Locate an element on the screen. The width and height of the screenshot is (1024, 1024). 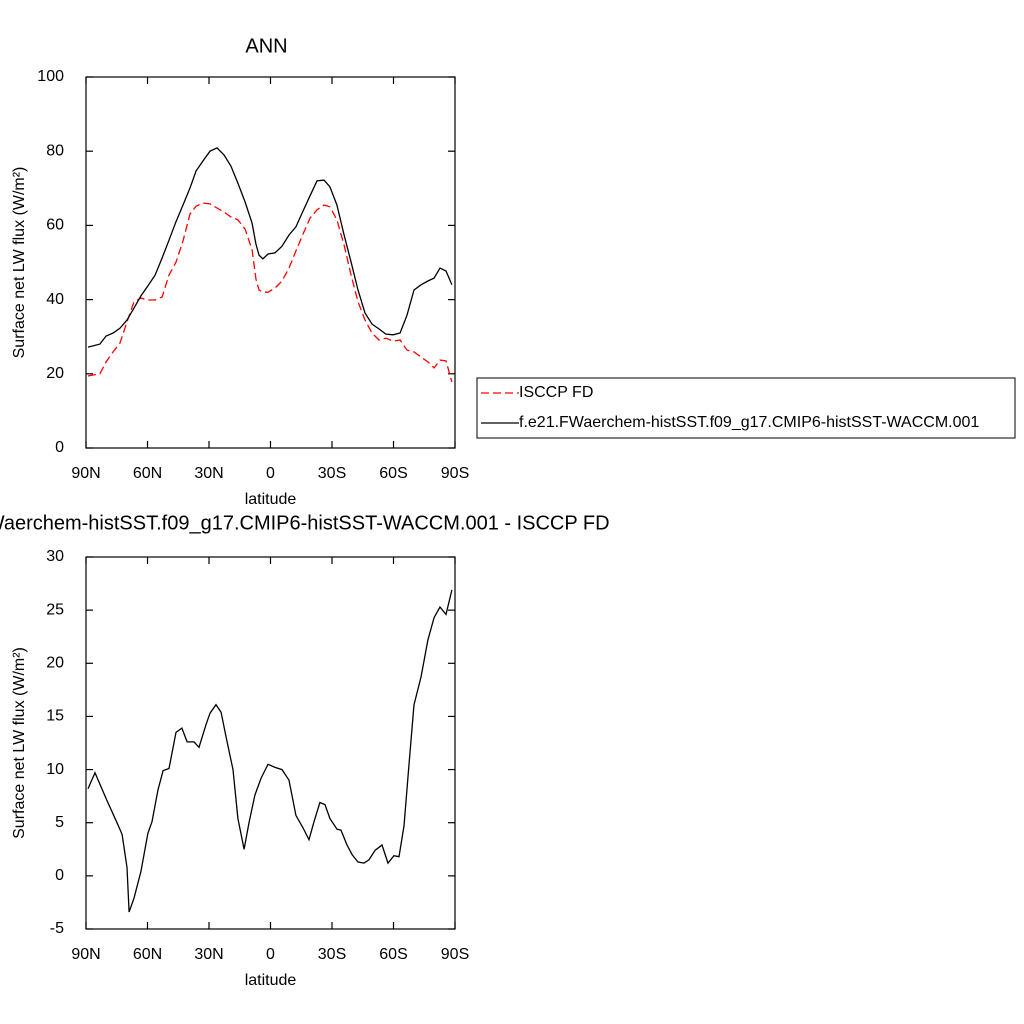
chart-title: ANN is located at coordinates (266, 46).